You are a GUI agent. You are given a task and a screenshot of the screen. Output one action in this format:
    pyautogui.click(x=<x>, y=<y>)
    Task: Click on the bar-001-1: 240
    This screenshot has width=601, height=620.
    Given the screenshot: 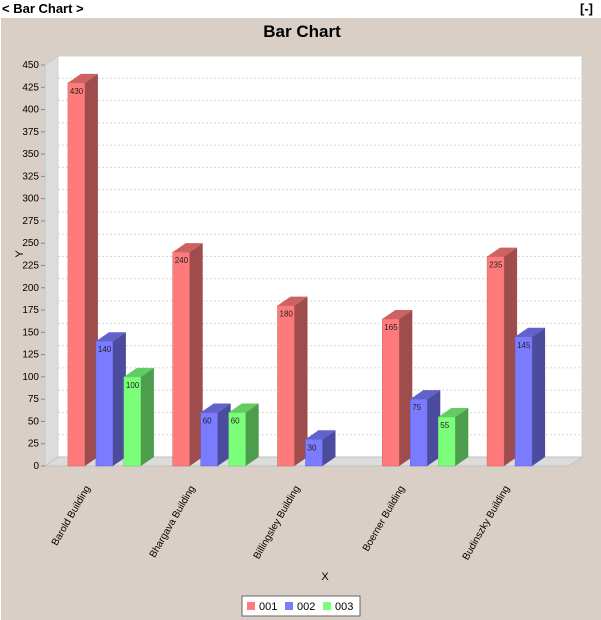 What is the action you would take?
    pyautogui.click(x=187, y=355)
    